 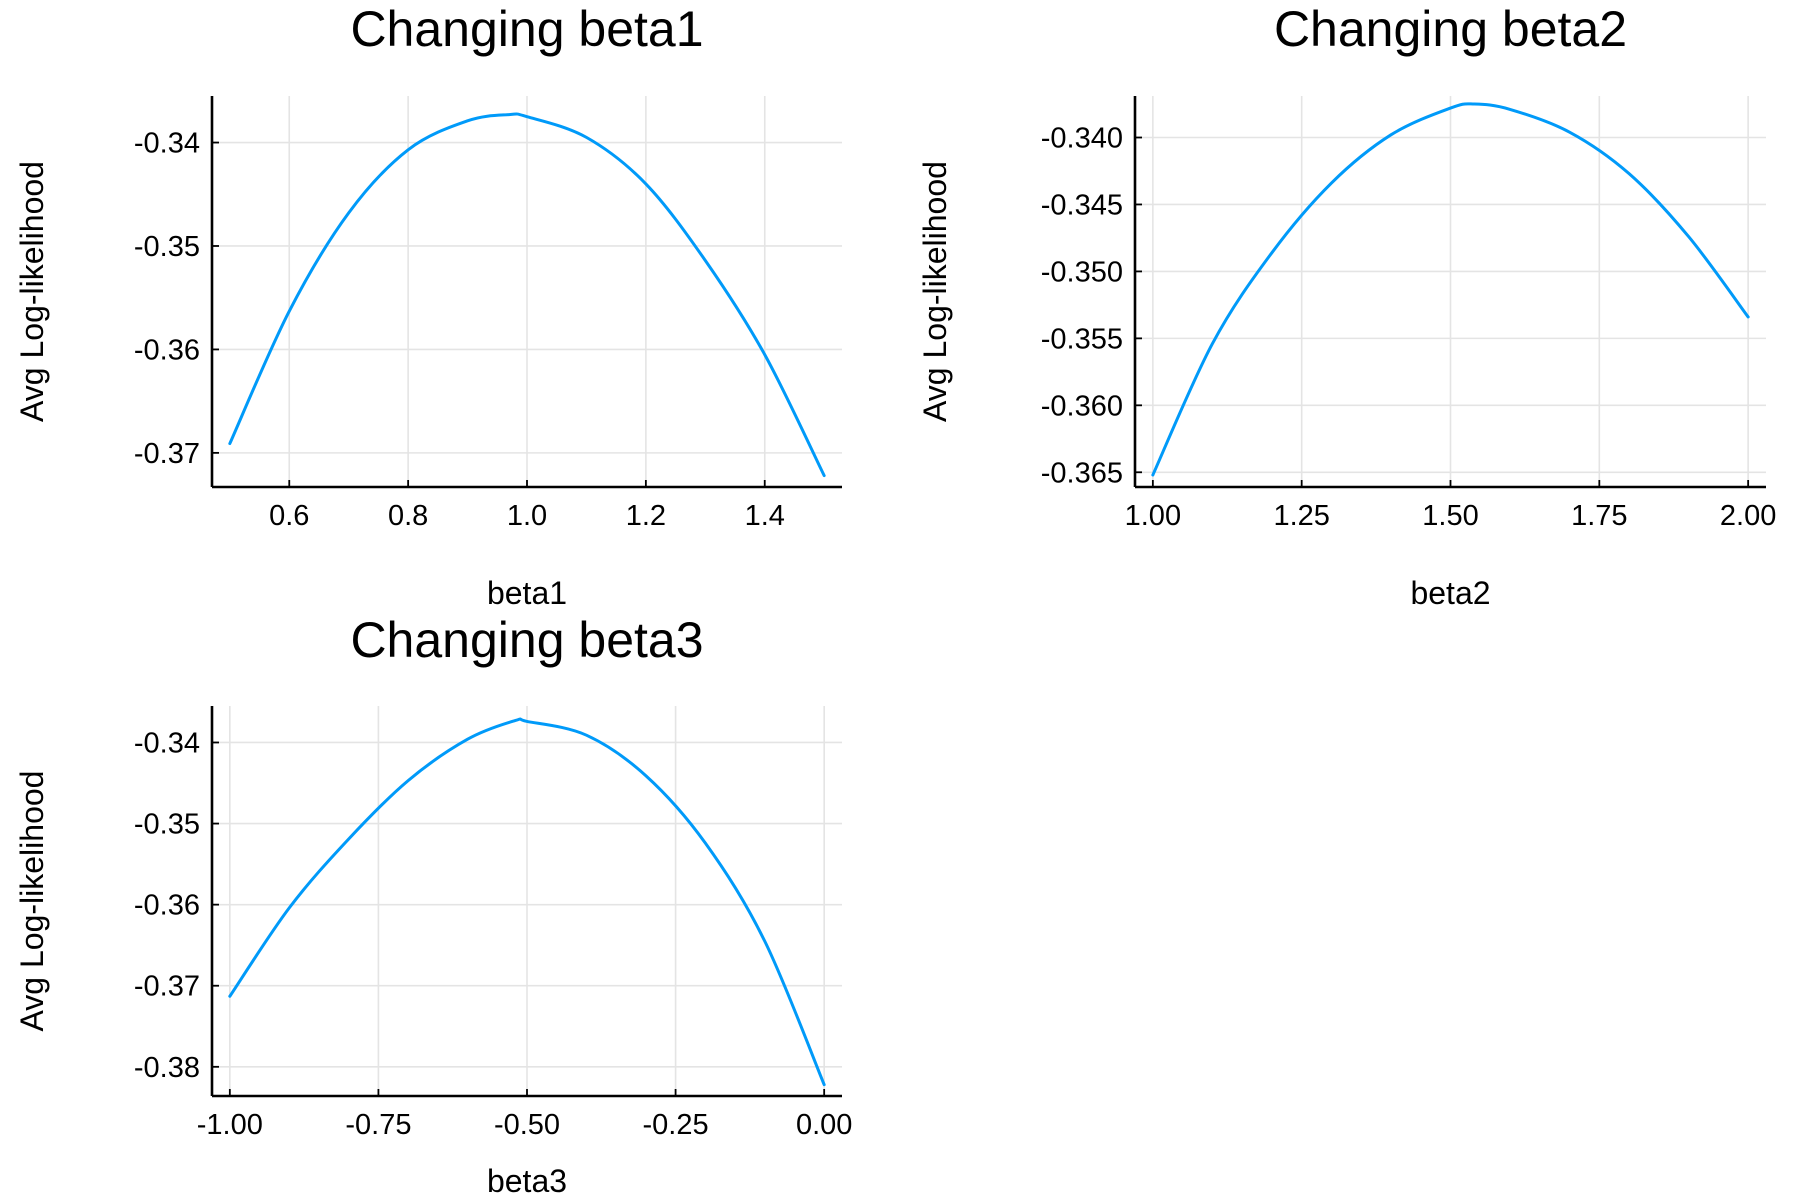 What do you see at coordinates (1450, 593) in the screenshot?
I see `x-axis-label: beta2` at bounding box center [1450, 593].